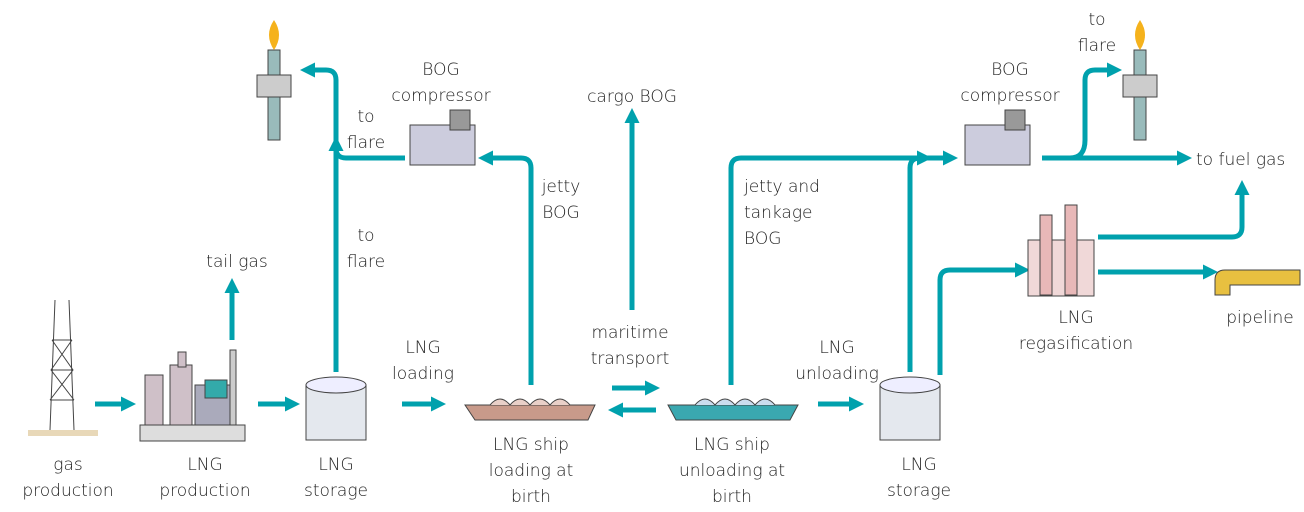 The width and height of the screenshot is (1304, 512). What do you see at coordinates (423, 374) in the screenshot?
I see `label: loading` at bounding box center [423, 374].